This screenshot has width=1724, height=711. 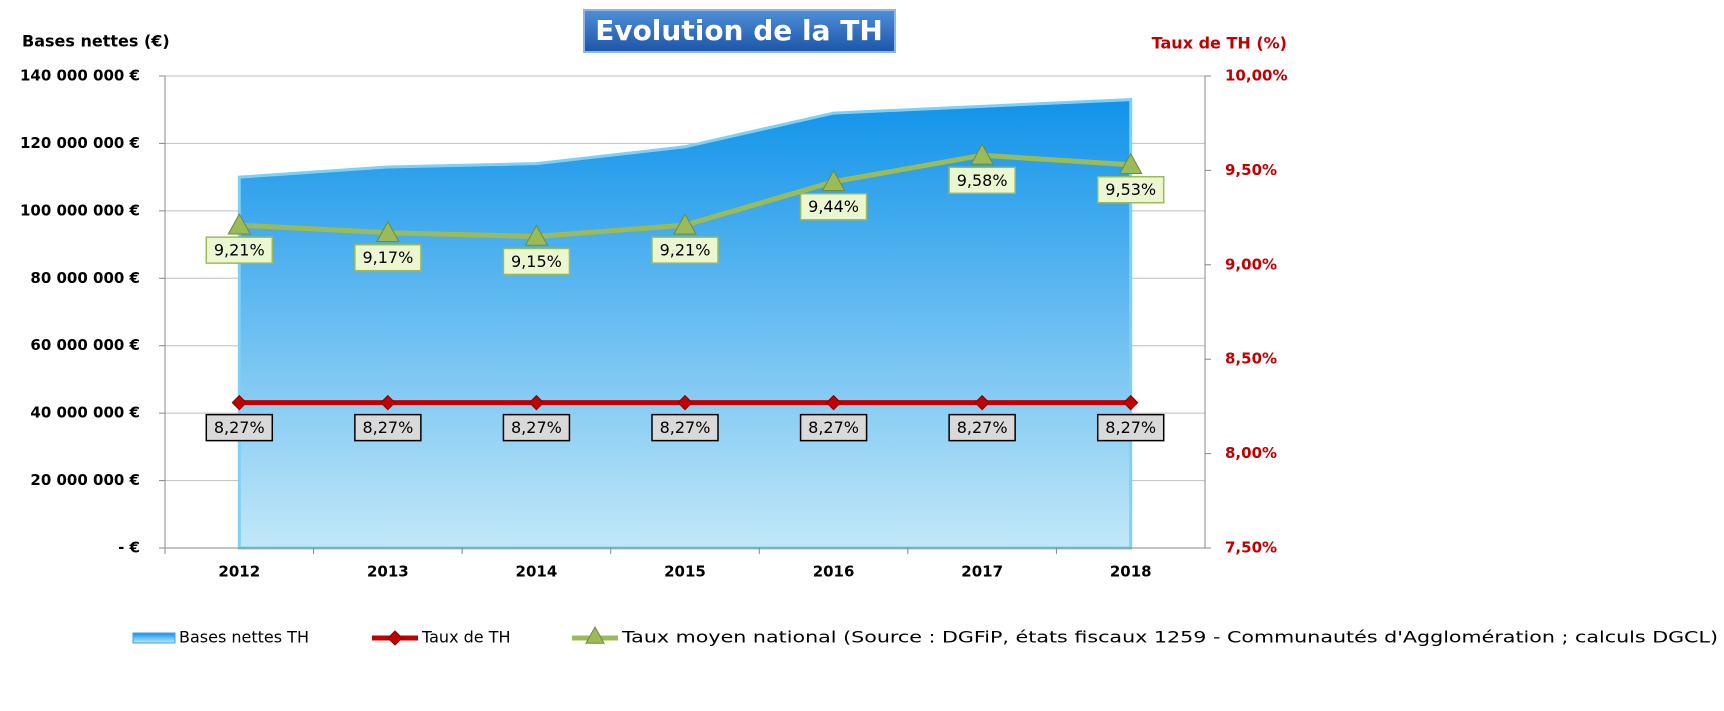 I want to click on legend-label: Taux de TH, so click(x=466, y=637).